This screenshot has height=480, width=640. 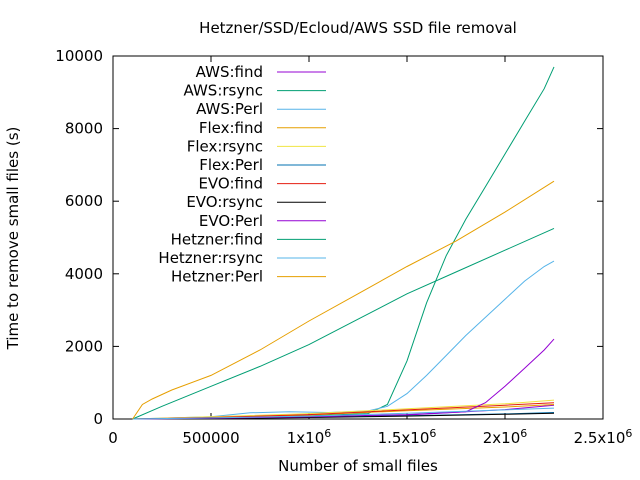 I want to click on y-tick-label: 2000, so click(x=84, y=346).